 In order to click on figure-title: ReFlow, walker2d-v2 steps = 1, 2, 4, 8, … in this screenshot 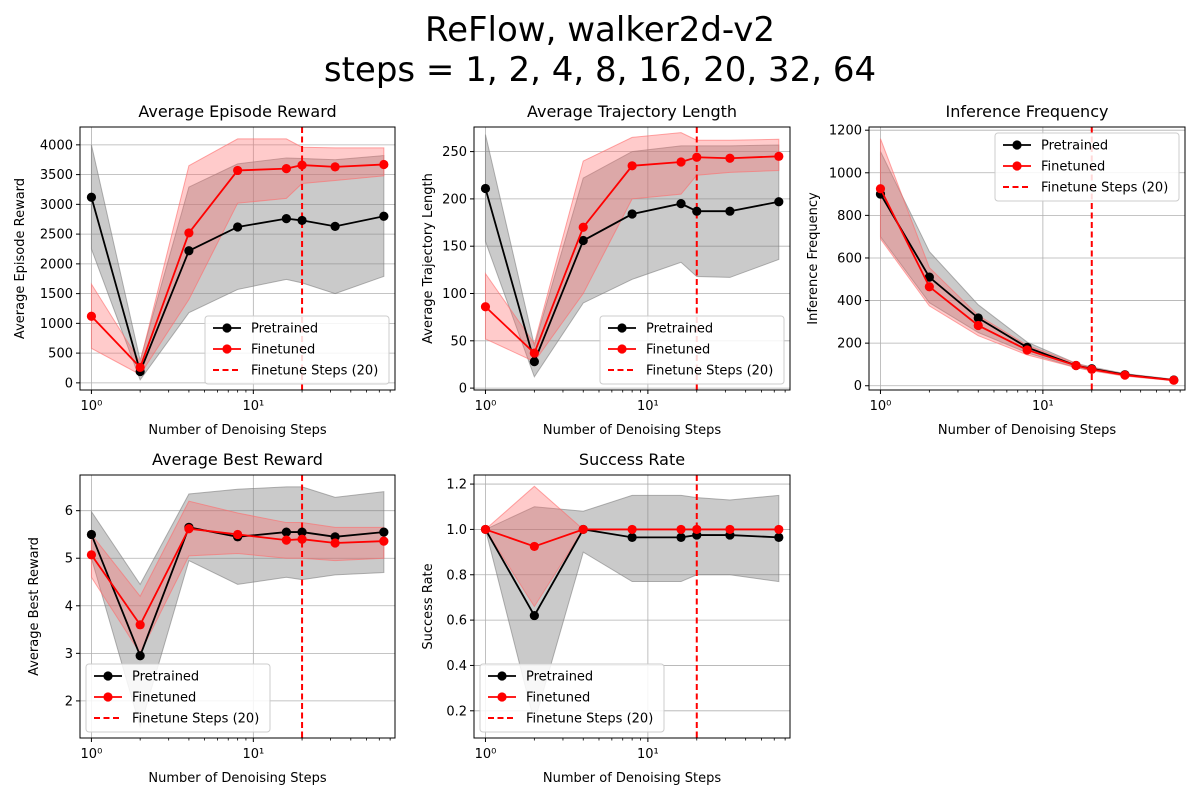, I will do `click(600, 50)`.